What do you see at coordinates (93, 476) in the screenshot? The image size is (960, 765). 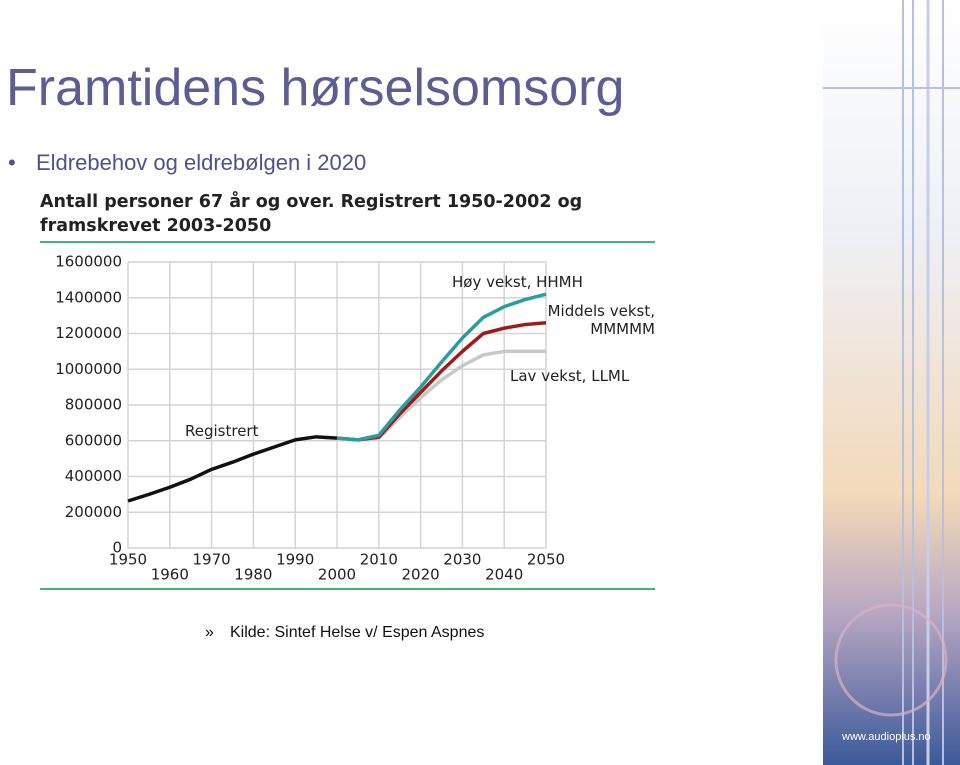 I see `y-tick-label: 400000` at bounding box center [93, 476].